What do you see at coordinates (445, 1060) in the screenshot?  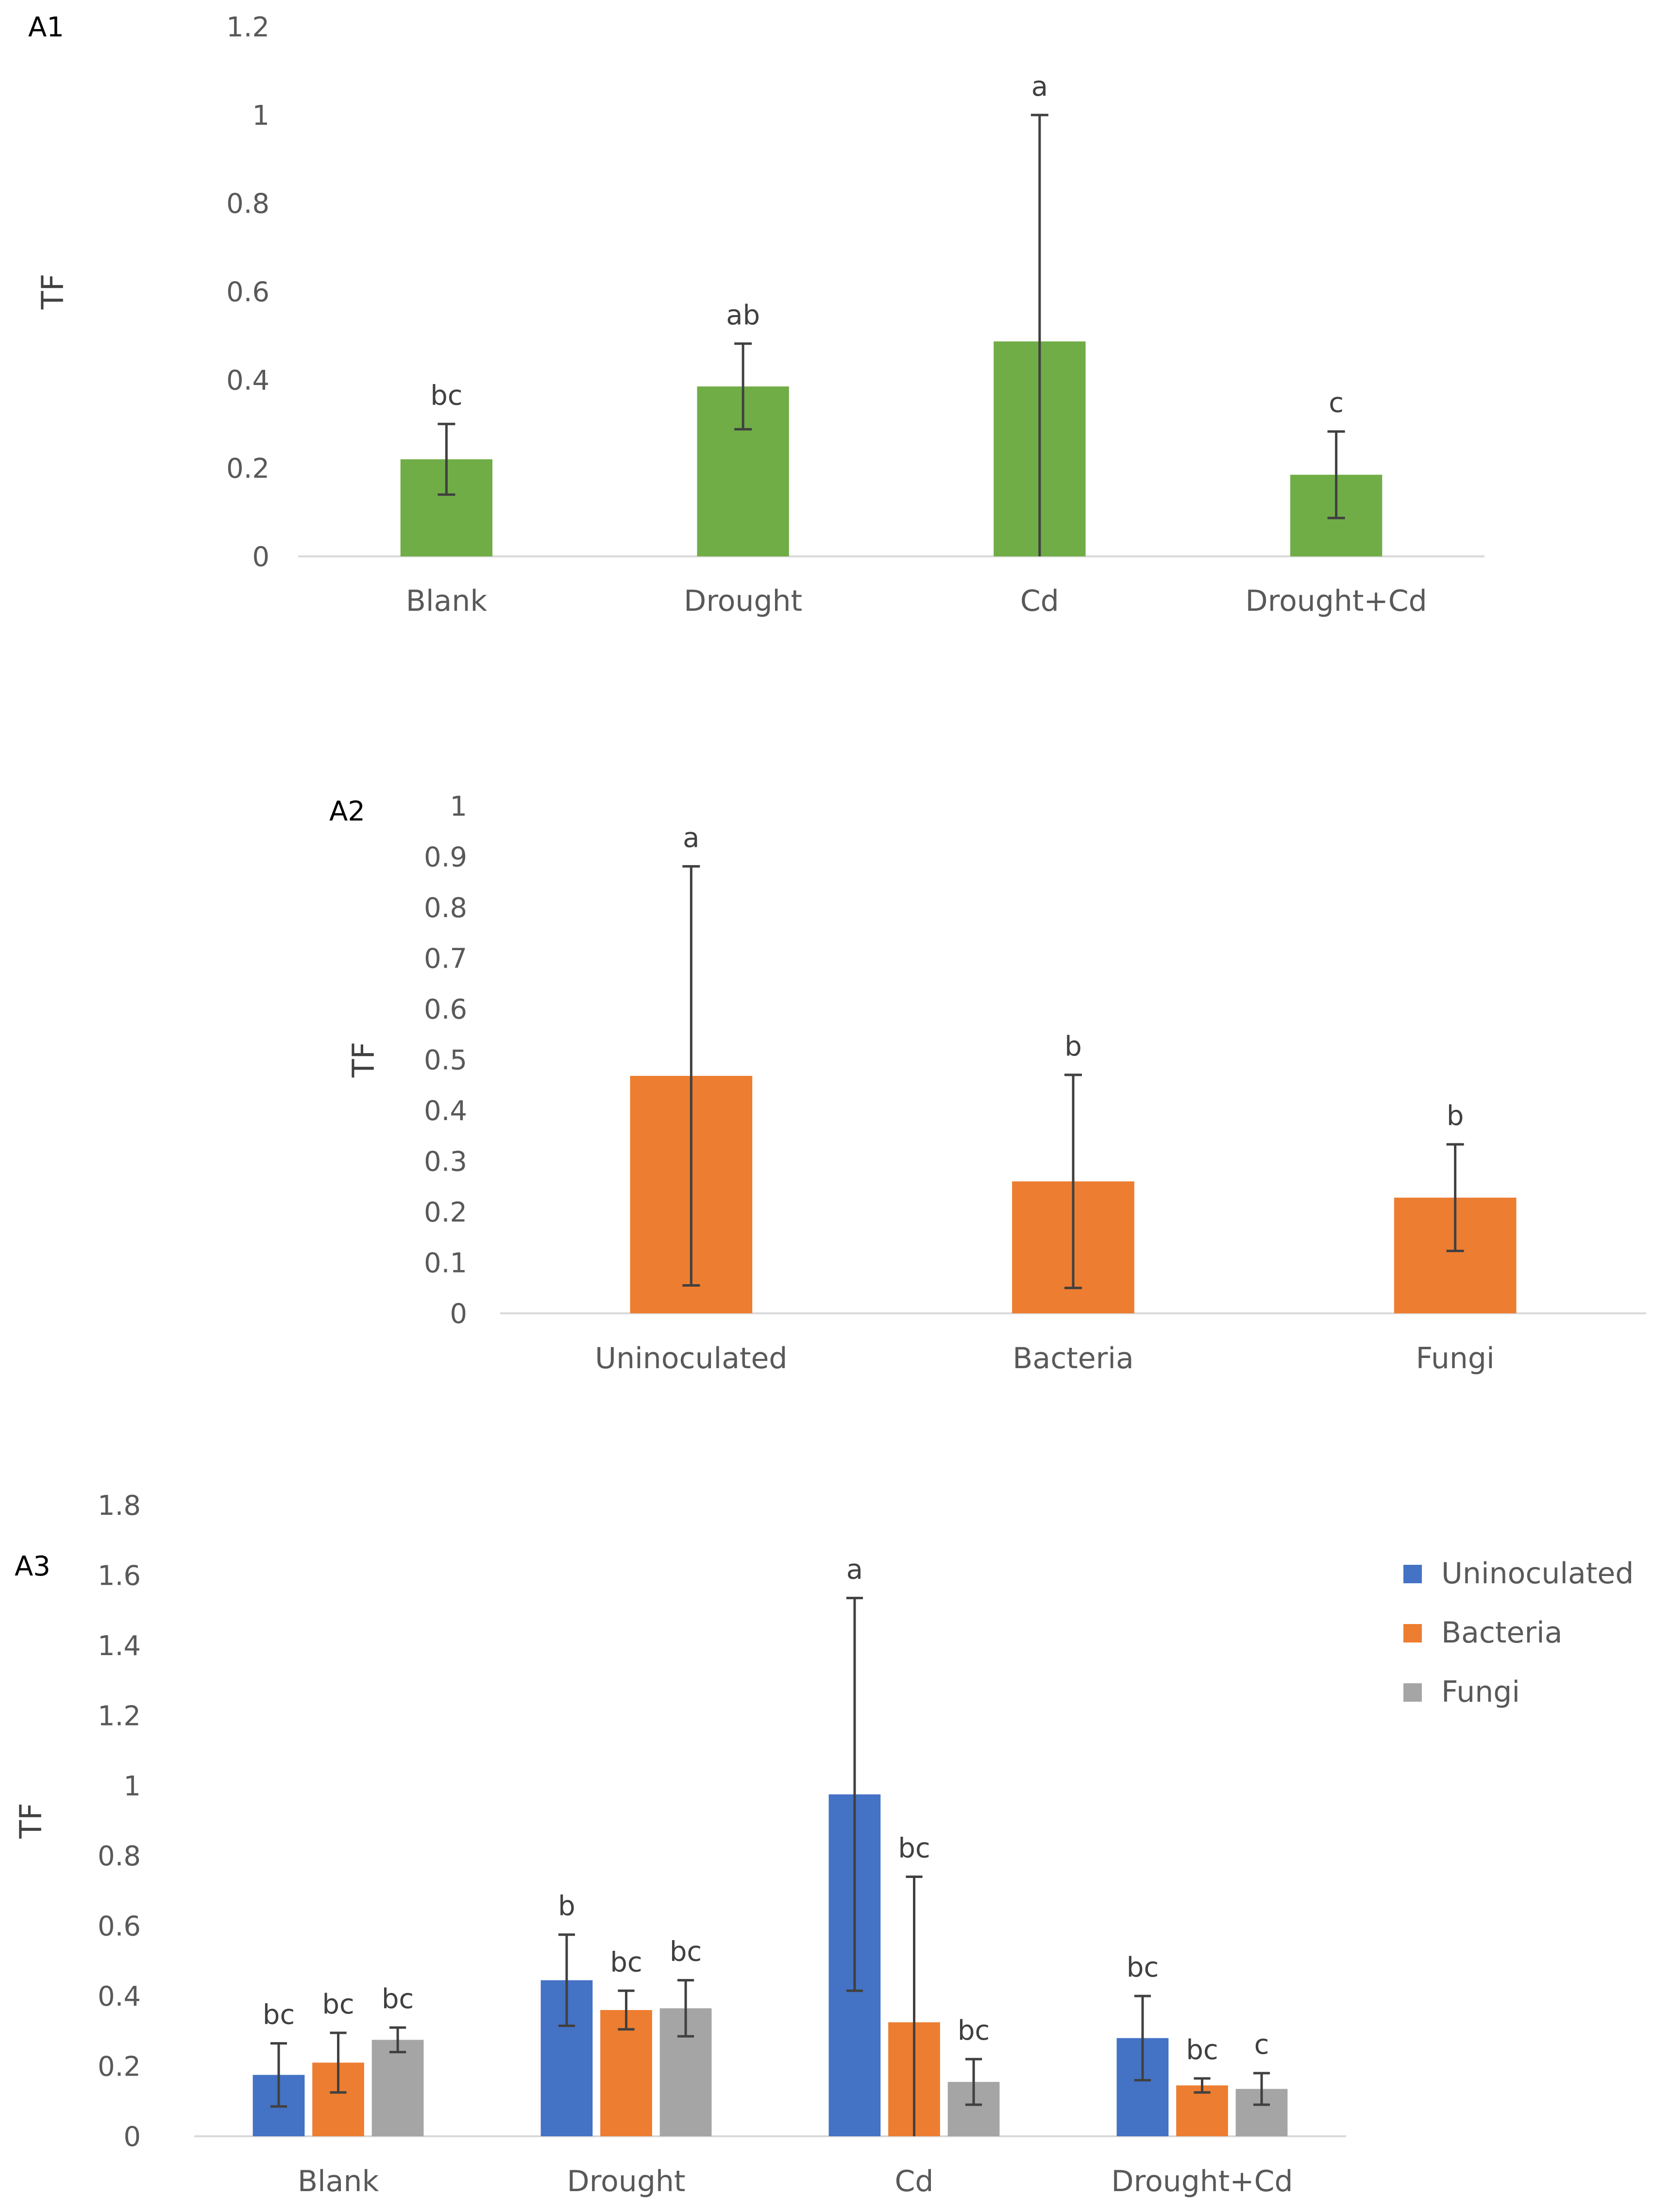 I see `y-tick-label: 0.5` at bounding box center [445, 1060].